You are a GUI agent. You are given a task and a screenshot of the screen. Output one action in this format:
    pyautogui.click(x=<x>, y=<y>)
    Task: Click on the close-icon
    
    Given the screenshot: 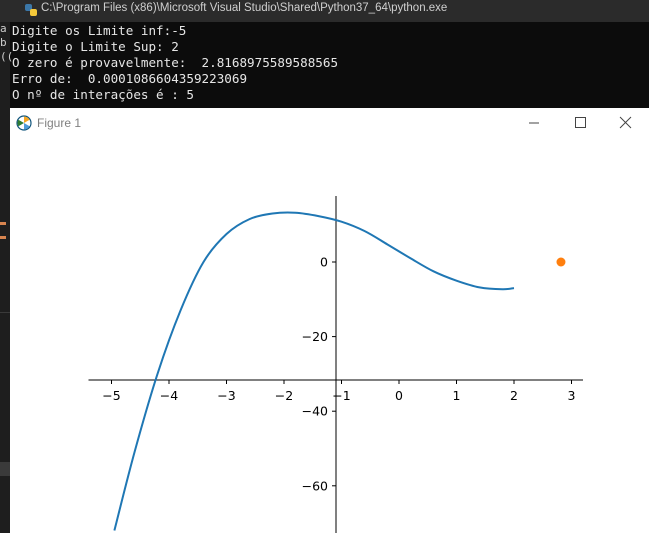 What is the action you would take?
    pyautogui.click(x=625, y=122)
    